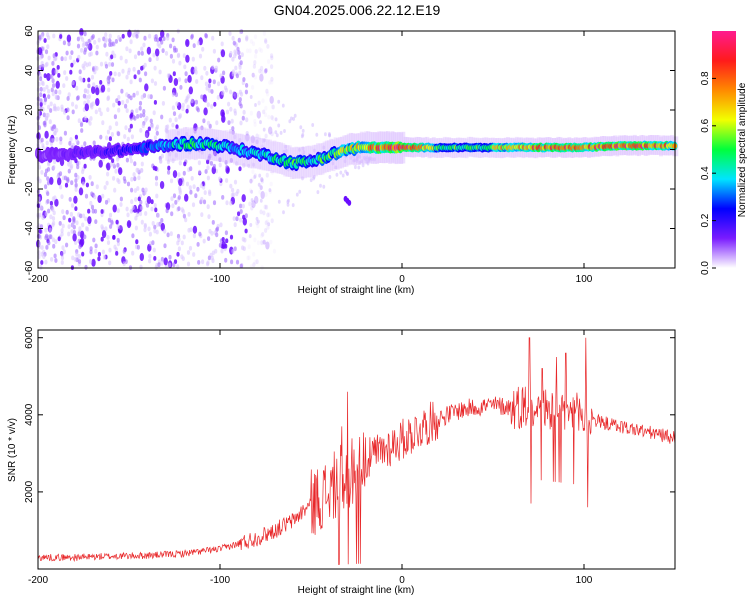 This screenshot has height=600, width=750. I want to click on snr-y-tick-label: 4000, so click(29, 414).